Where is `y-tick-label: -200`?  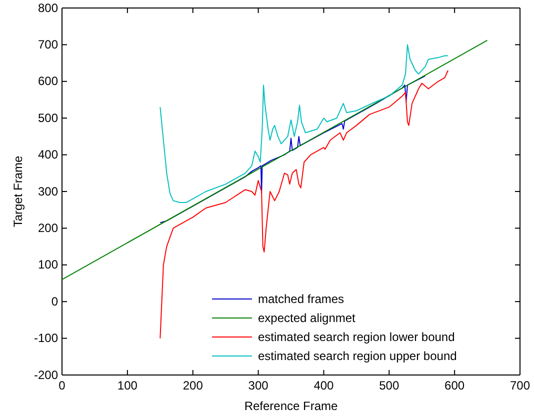 y-tick-label: -200 is located at coordinates (46, 375).